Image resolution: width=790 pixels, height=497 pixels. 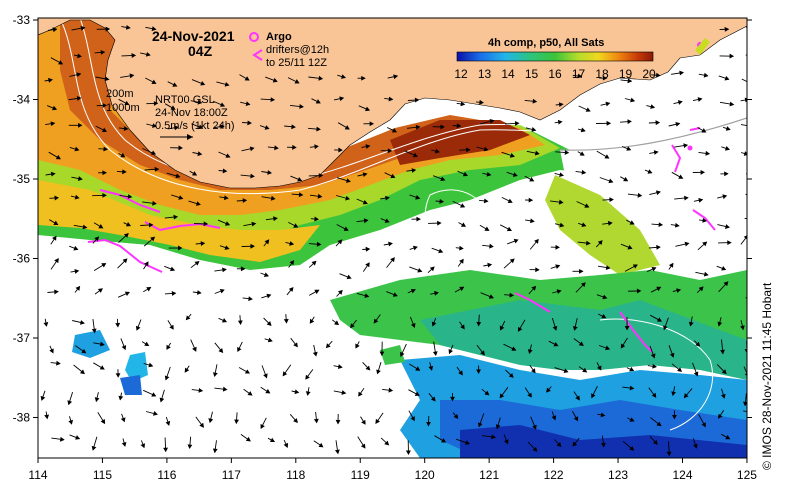 What do you see at coordinates (22, 338) in the screenshot?
I see `y-tick-label: -37` at bounding box center [22, 338].